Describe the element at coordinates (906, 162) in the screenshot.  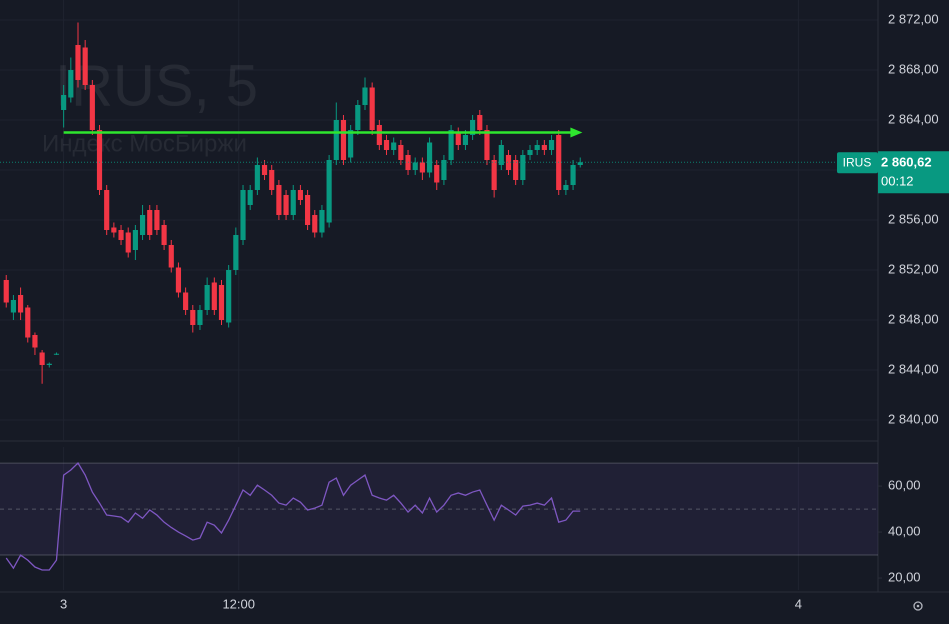
I see `price-tag-value: 2 860,62` at that location.